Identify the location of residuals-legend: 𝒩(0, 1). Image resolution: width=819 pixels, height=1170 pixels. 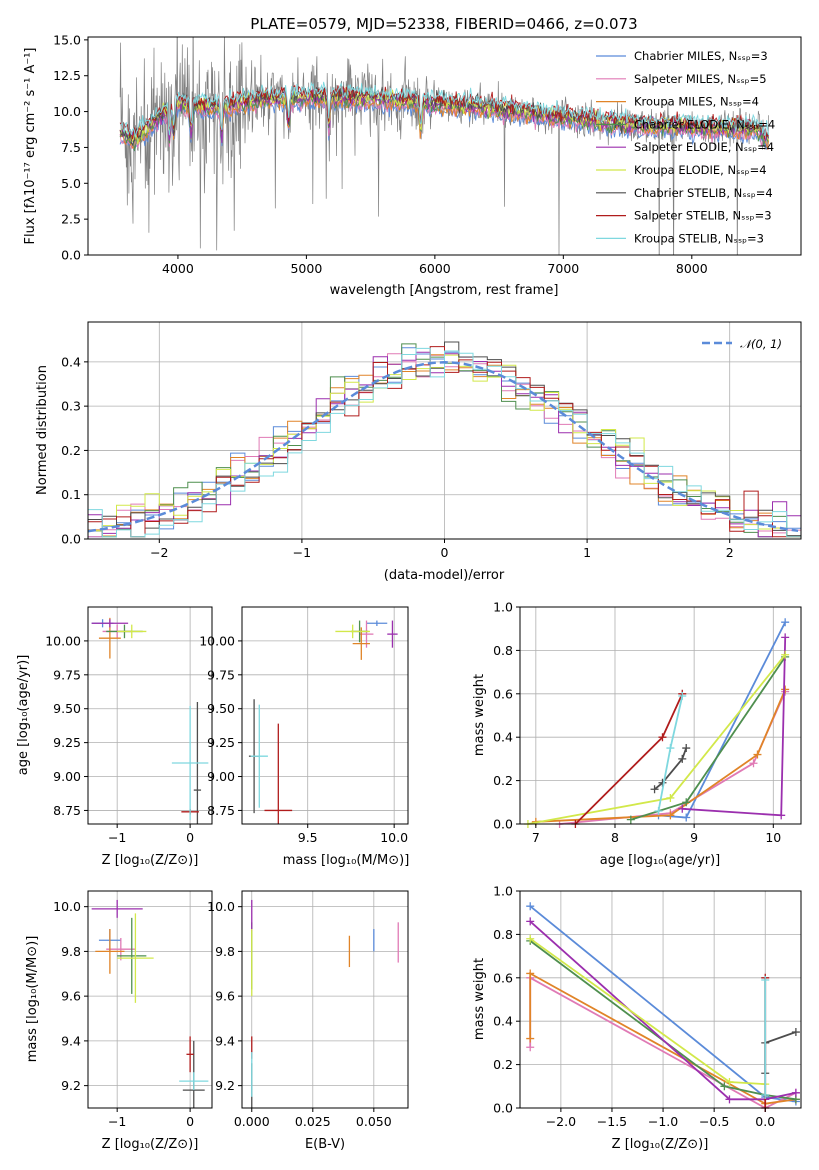
(742, 344).